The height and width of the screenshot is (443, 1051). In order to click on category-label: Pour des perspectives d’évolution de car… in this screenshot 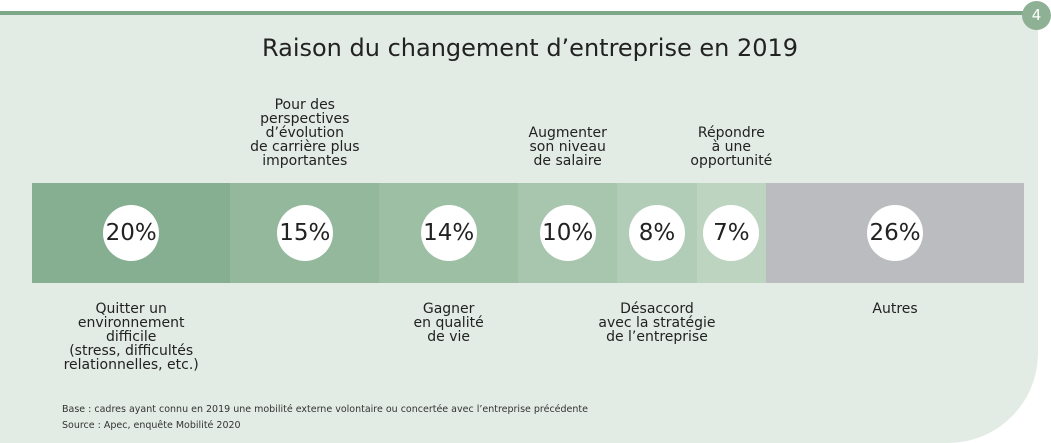, I will do `click(305, 133)`.